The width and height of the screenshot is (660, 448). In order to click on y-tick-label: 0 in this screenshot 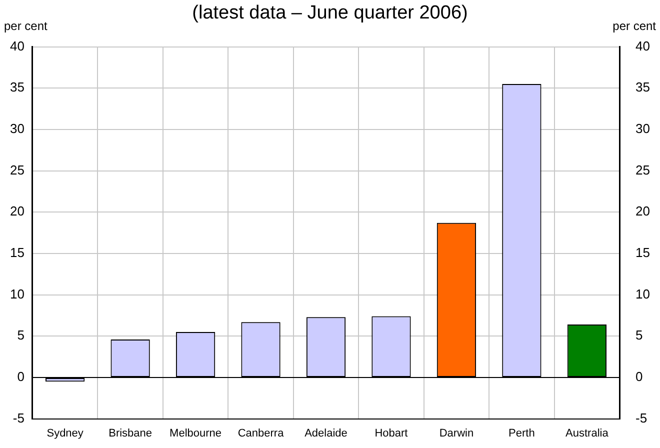, I will do `click(20, 376)`.